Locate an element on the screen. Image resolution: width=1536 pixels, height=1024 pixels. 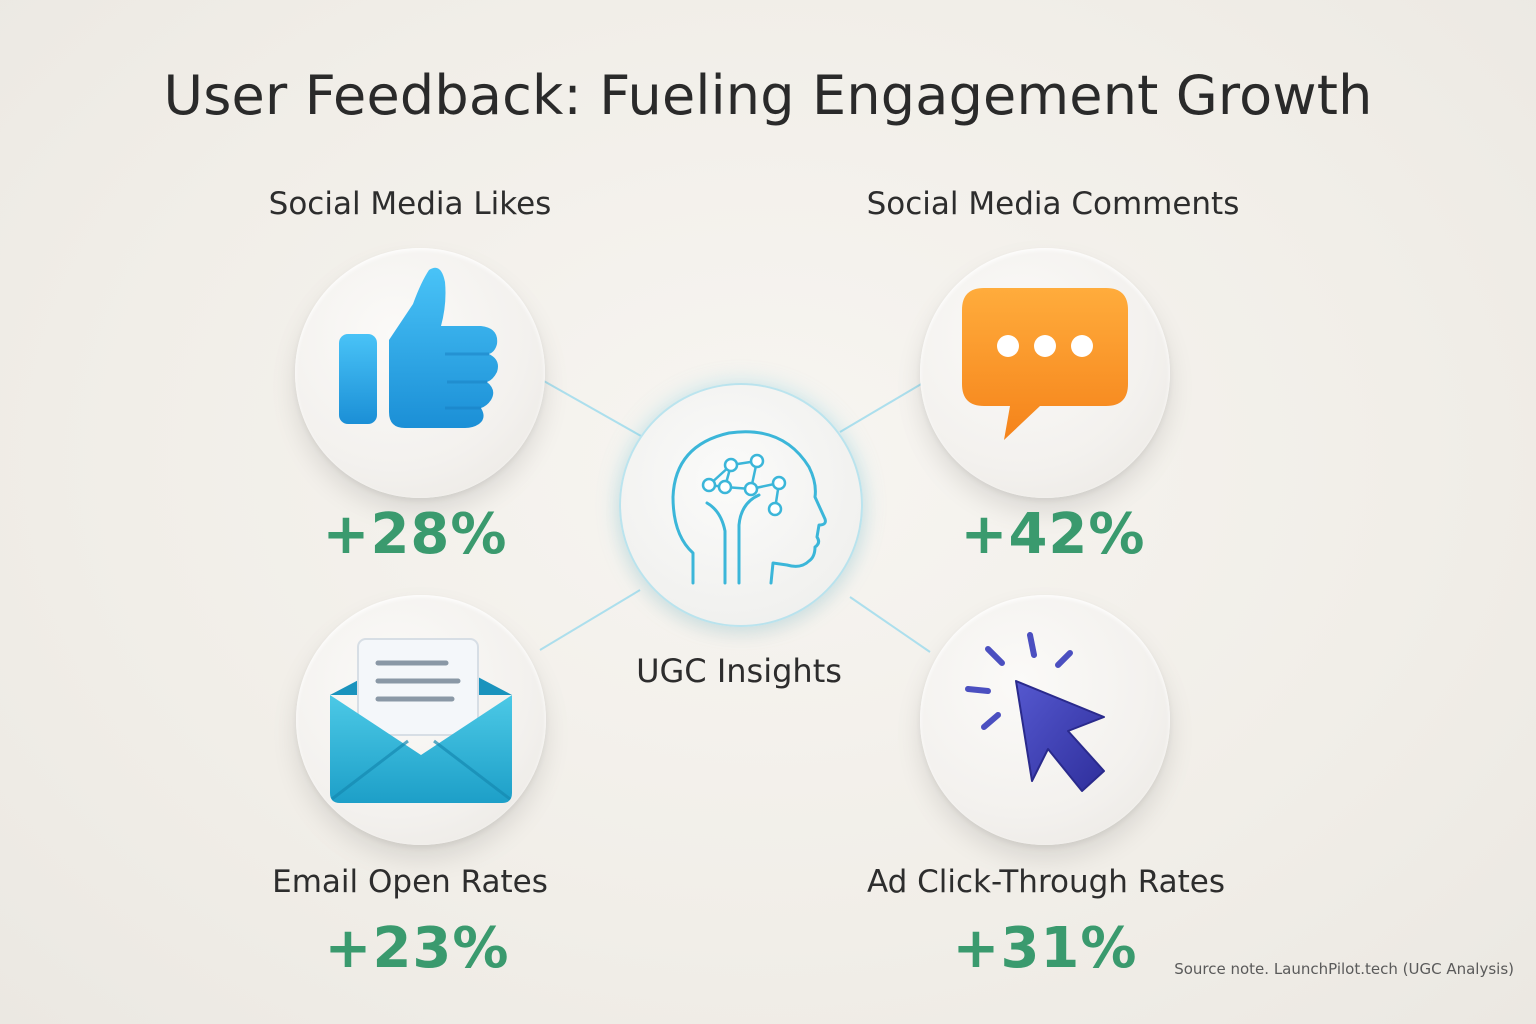
connector-line-likes is located at coordinates (591, 408).